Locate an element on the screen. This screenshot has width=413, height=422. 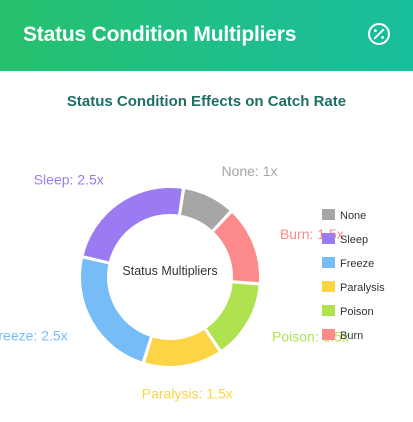
slice-none is located at coordinates (205, 210).